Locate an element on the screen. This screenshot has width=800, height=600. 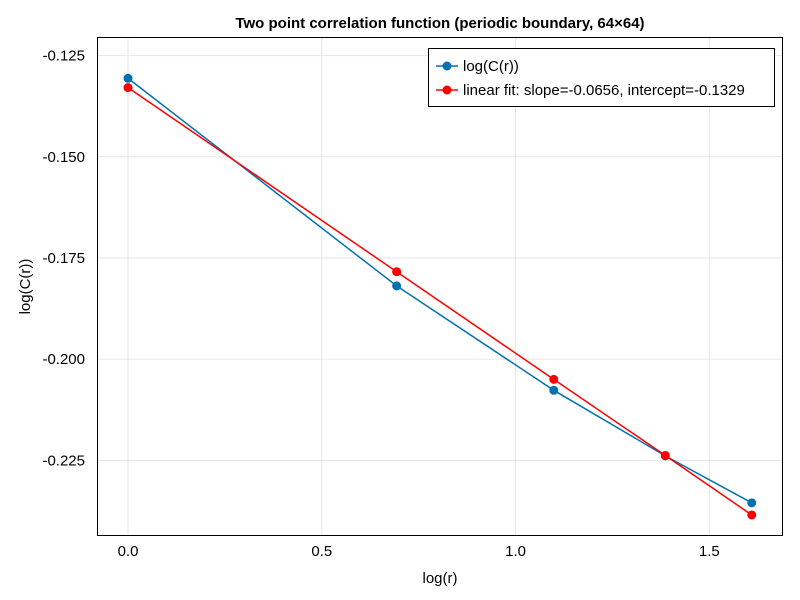
x-tick-label: 0.0 is located at coordinates (128, 551).